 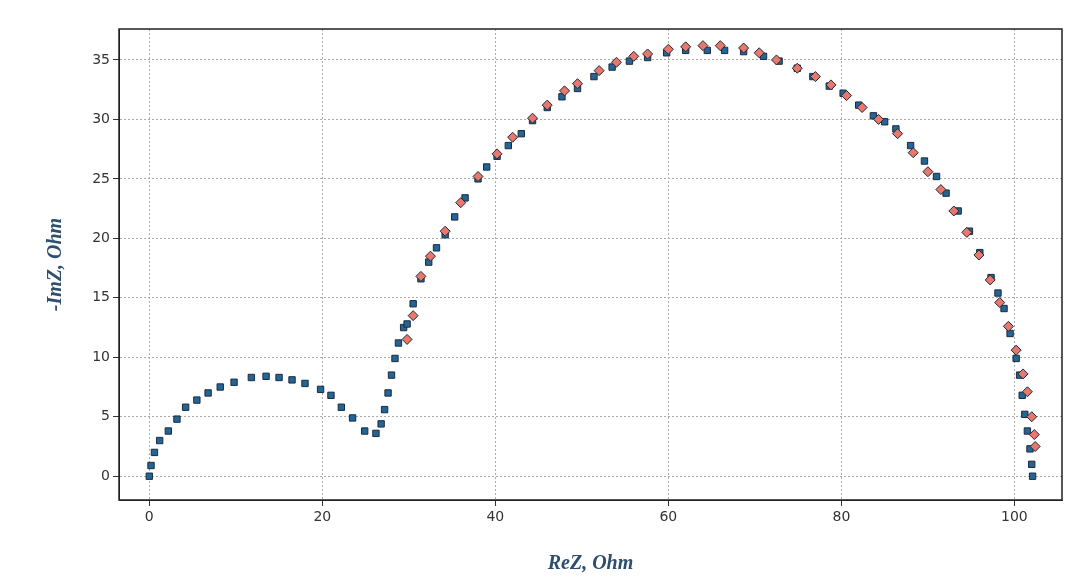 What do you see at coordinates (841, 516) in the screenshot?
I see `x-tick-label: 80` at bounding box center [841, 516].